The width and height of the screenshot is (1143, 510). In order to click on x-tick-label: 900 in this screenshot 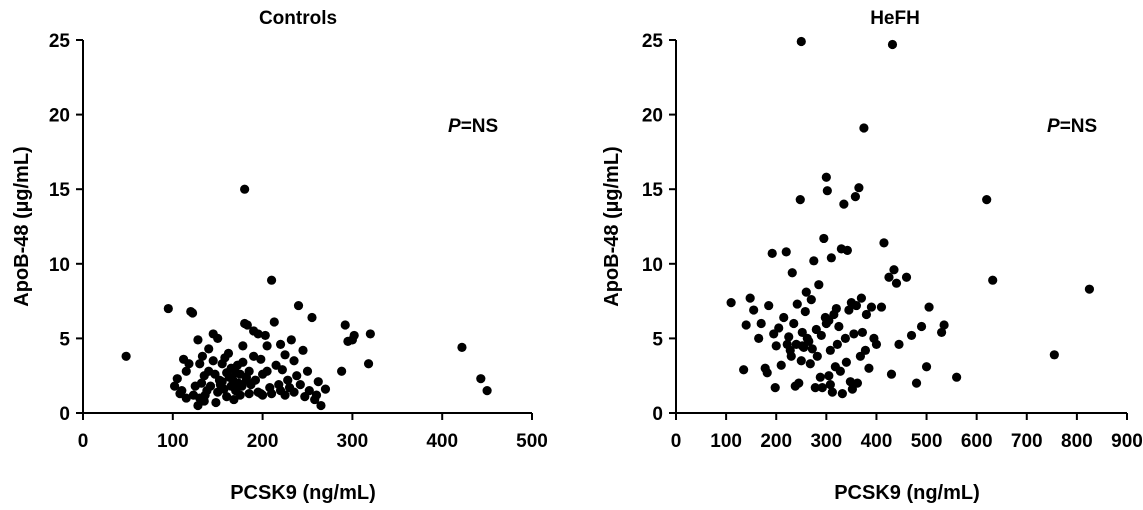, I will do `click(1127, 441)`.